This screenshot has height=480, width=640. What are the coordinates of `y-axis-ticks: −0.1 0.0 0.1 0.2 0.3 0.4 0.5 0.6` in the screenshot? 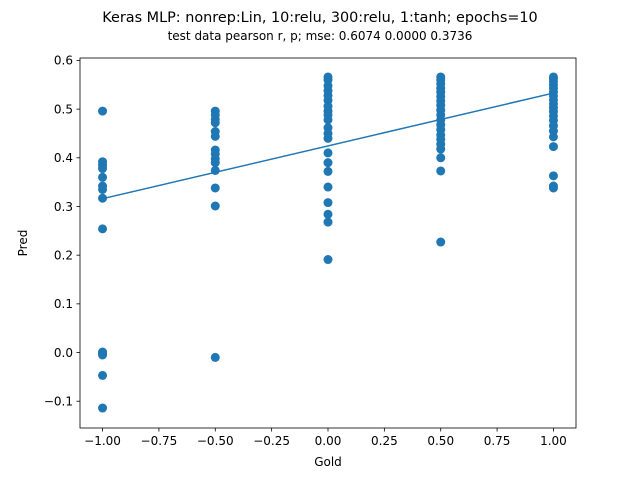 It's located at (62, 231).